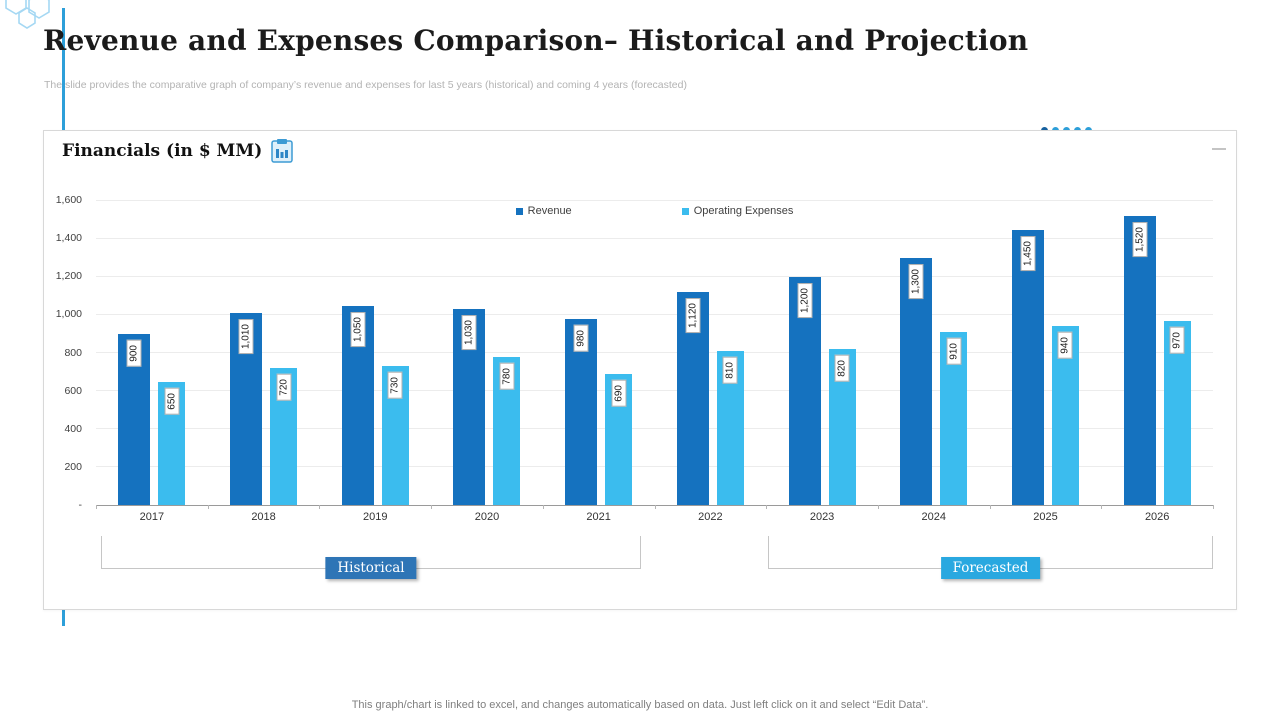  I want to click on bar-group-2021: 980 690, so click(599, 353).